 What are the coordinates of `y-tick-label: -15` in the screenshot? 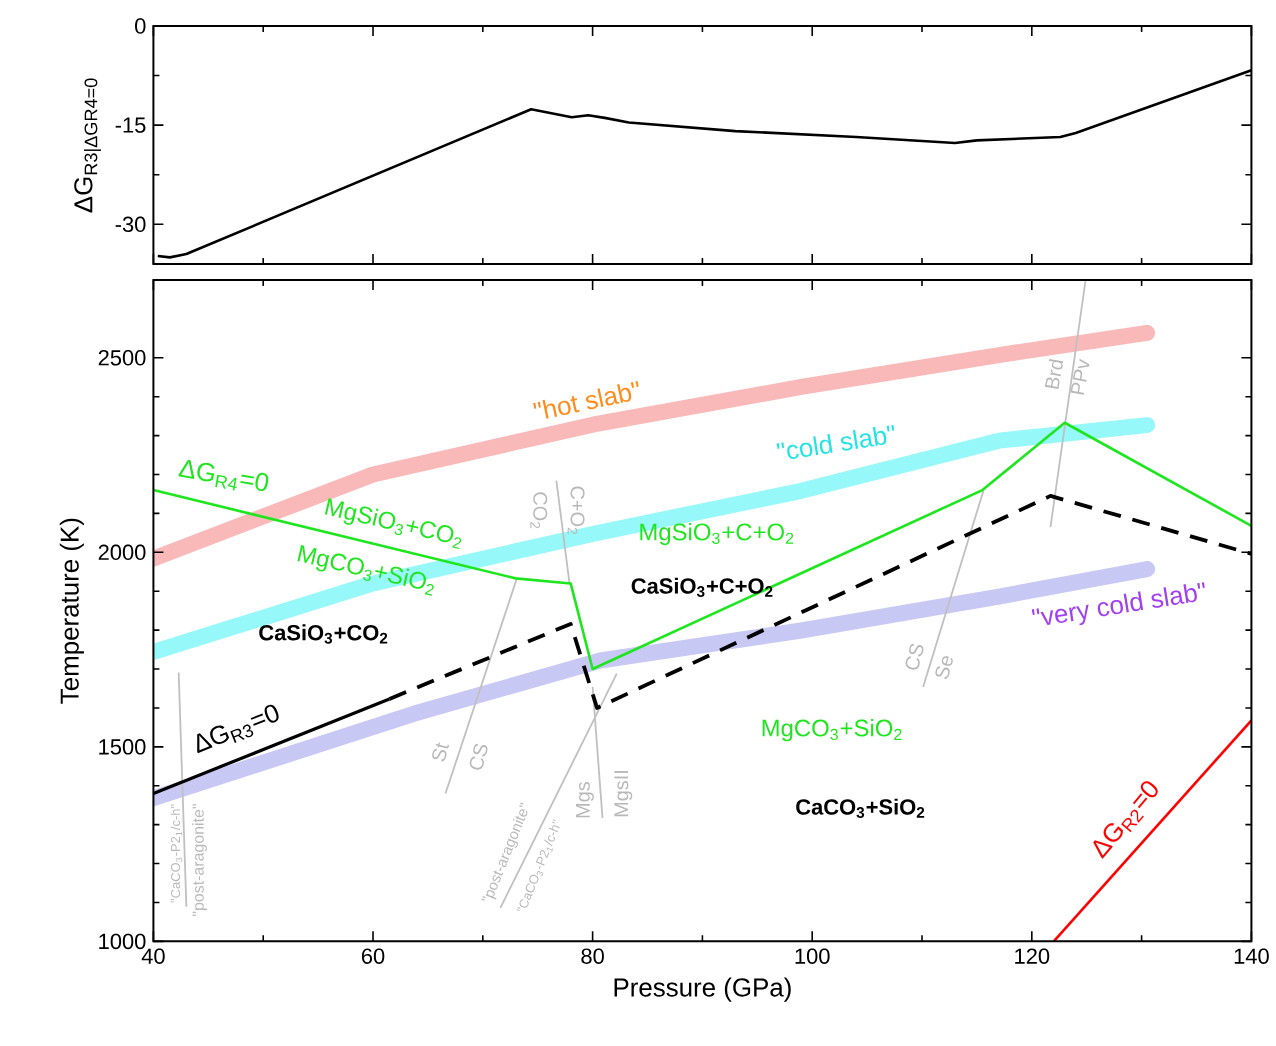 It's located at (130, 125).